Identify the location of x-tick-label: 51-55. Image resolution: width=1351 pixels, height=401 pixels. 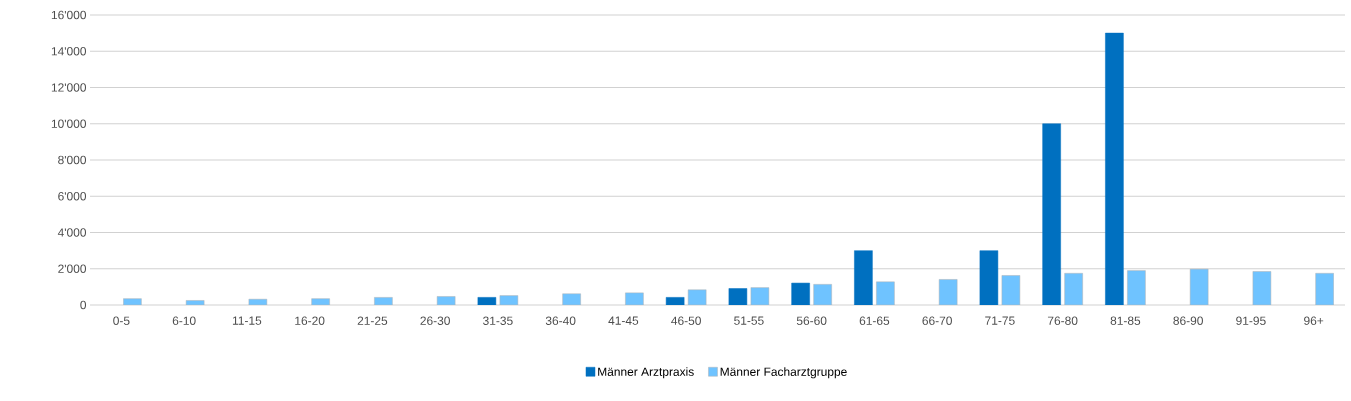
(749, 320).